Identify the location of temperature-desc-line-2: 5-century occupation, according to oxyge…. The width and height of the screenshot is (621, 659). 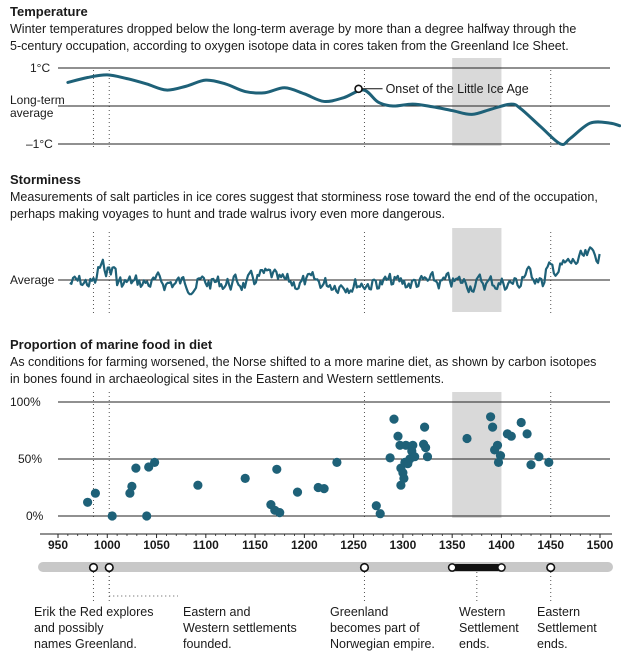
(289, 46).